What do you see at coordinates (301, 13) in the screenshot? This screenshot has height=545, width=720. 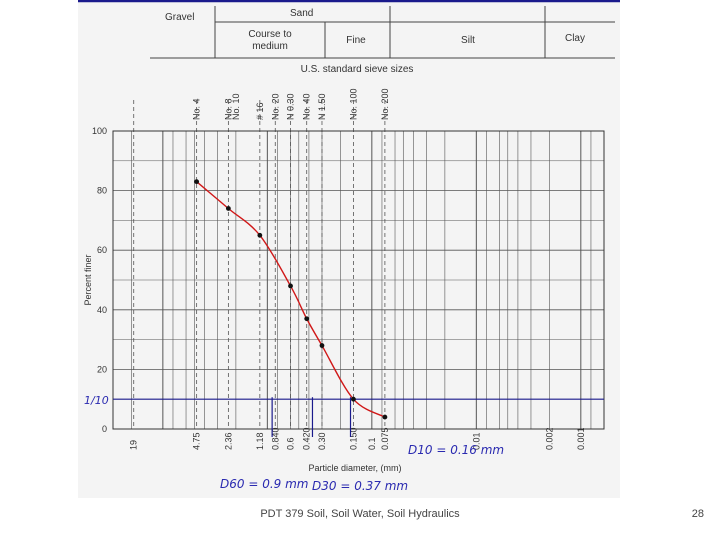 I see `sand-label: Sand` at bounding box center [301, 13].